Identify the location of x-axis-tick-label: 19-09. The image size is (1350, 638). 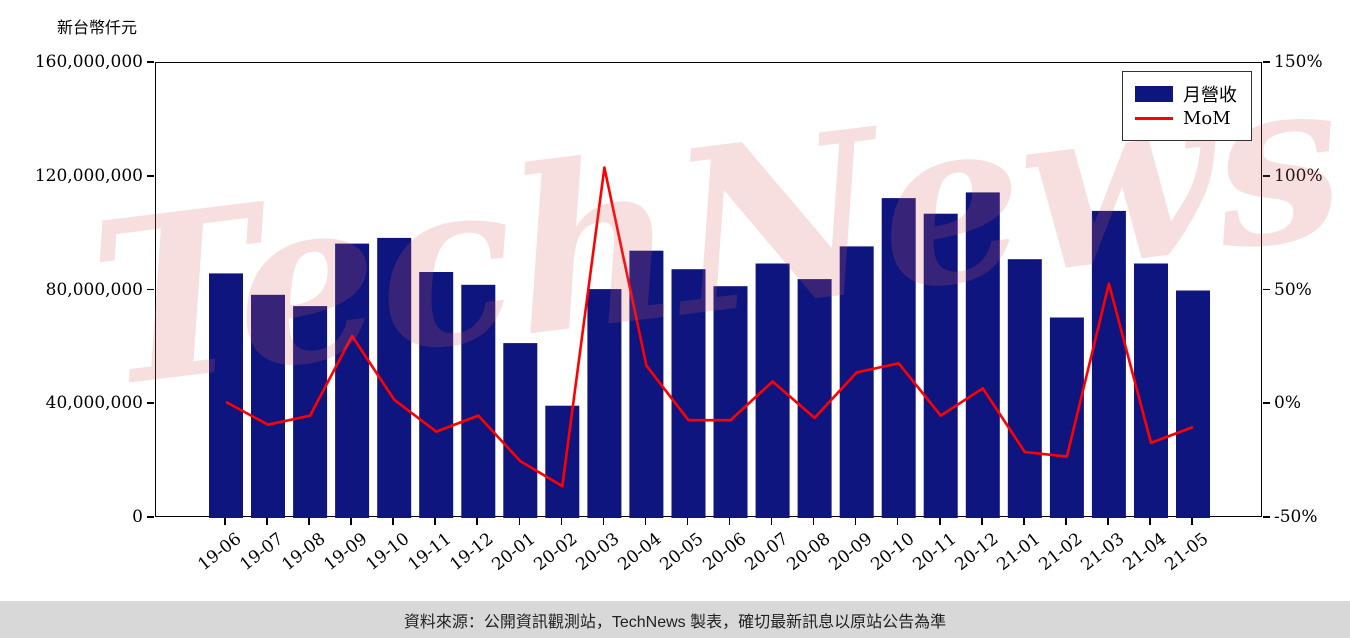
(346, 552).